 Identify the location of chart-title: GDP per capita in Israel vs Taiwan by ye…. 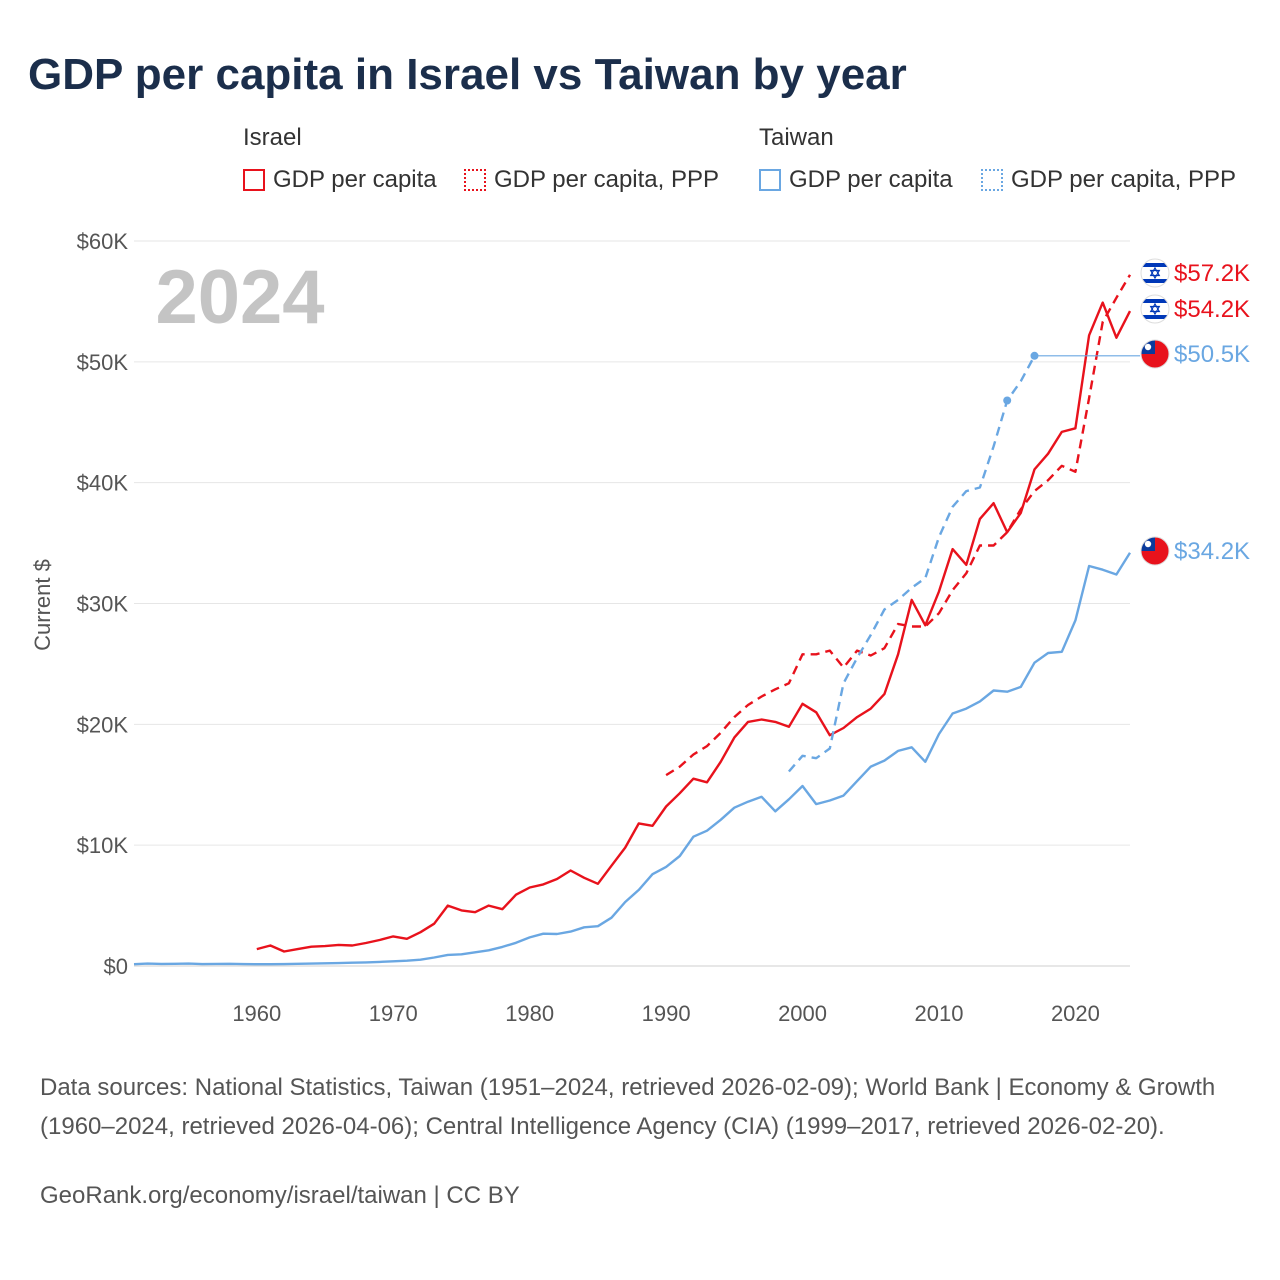
(467, 74).